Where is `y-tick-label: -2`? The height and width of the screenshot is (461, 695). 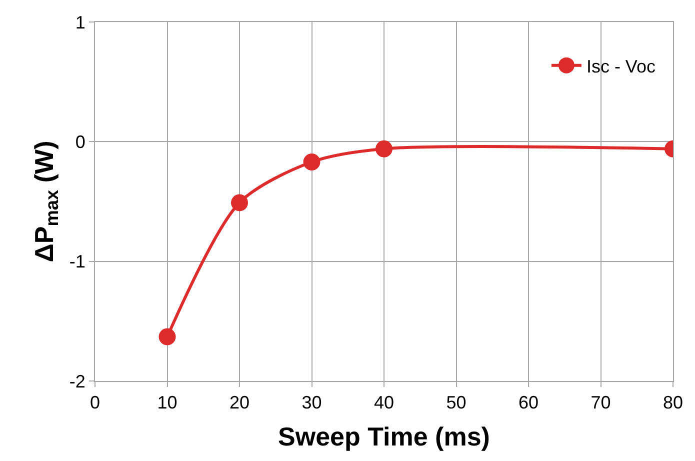 y-tick-label: -2 is located at coordinates (77, 381).